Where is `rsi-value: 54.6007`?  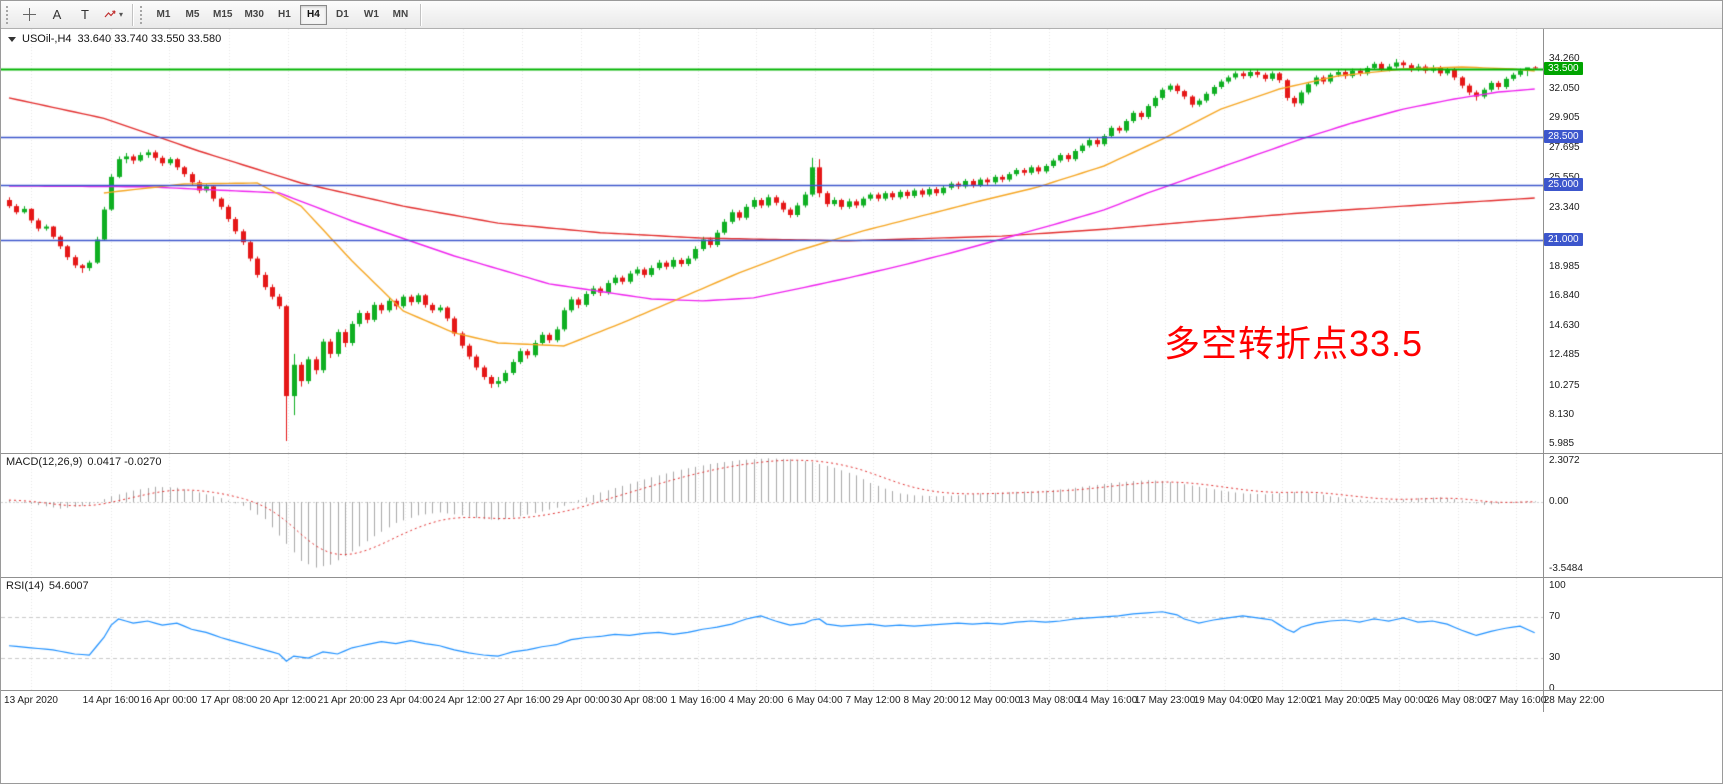 rsi-value: 54.6007 is located at coordinates (68, 586).